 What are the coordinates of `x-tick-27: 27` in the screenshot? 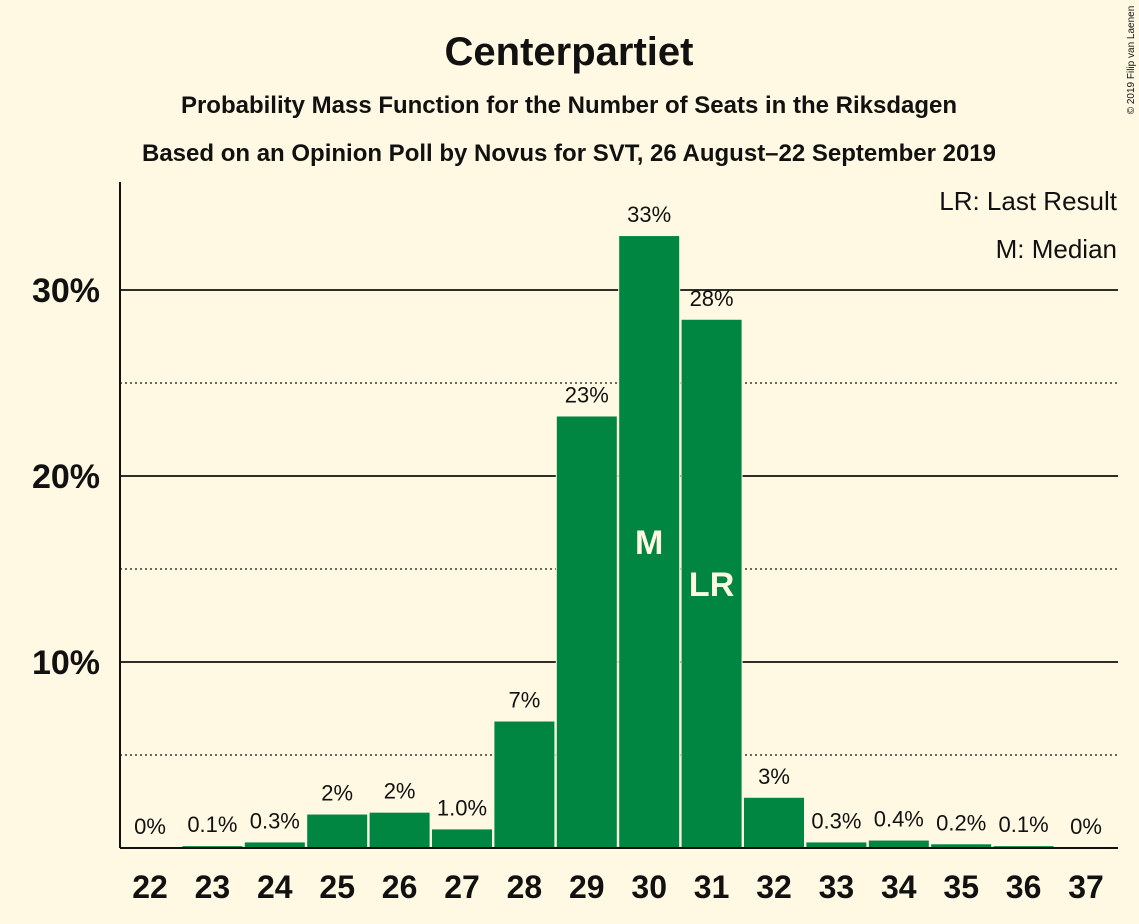 It's located at (462, 887).